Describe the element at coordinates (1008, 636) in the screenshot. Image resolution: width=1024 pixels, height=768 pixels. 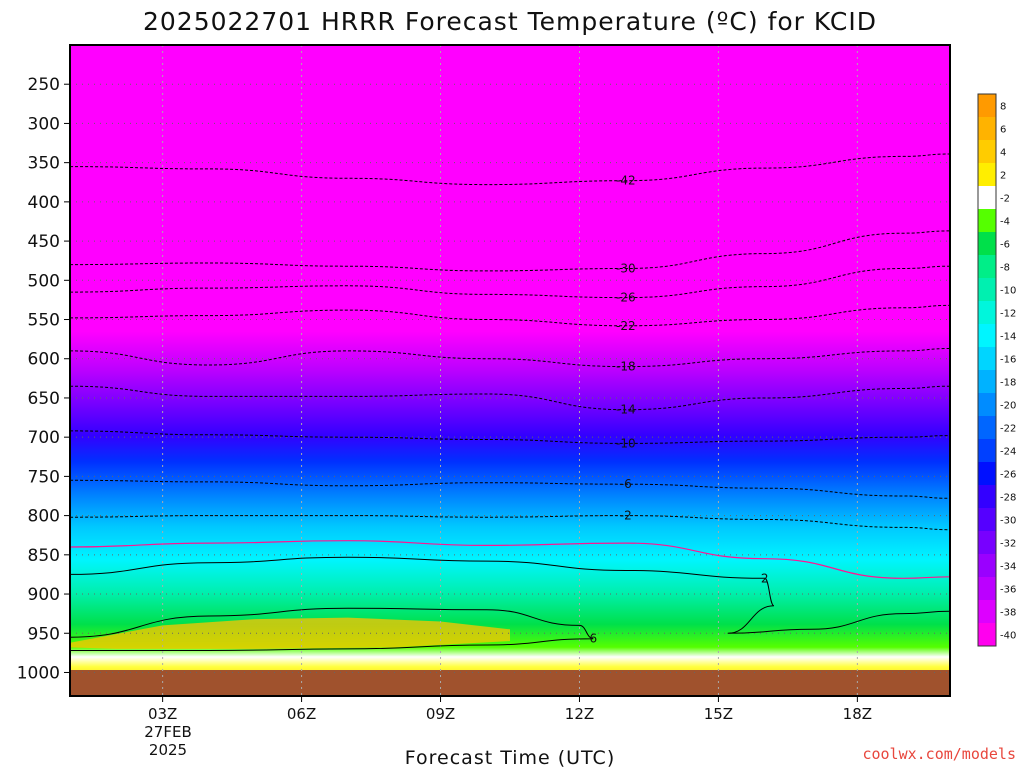
I see `colorbar-tick-label: -40` at that location.